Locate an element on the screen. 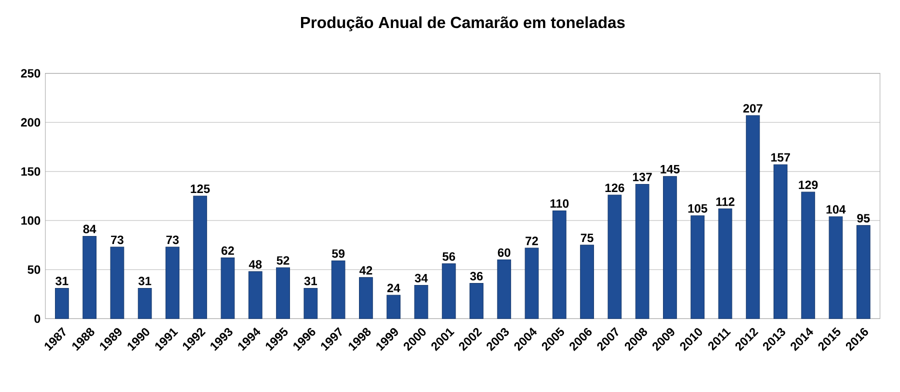 The image size is (900, 392). y-tick-label: 50 is located at coordinates (34, 269).